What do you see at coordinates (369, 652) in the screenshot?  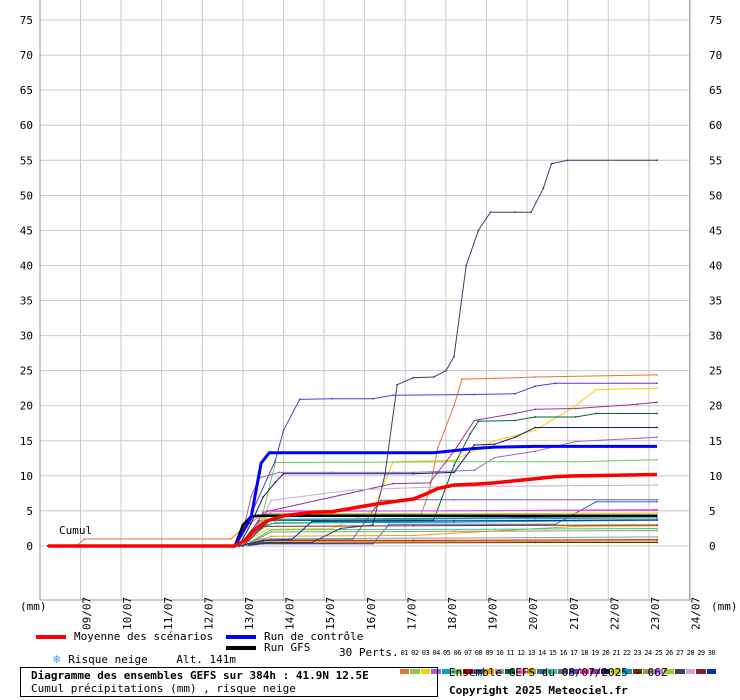 I see `perts-label: 30 Perts.` at bounding box center [369, 652].